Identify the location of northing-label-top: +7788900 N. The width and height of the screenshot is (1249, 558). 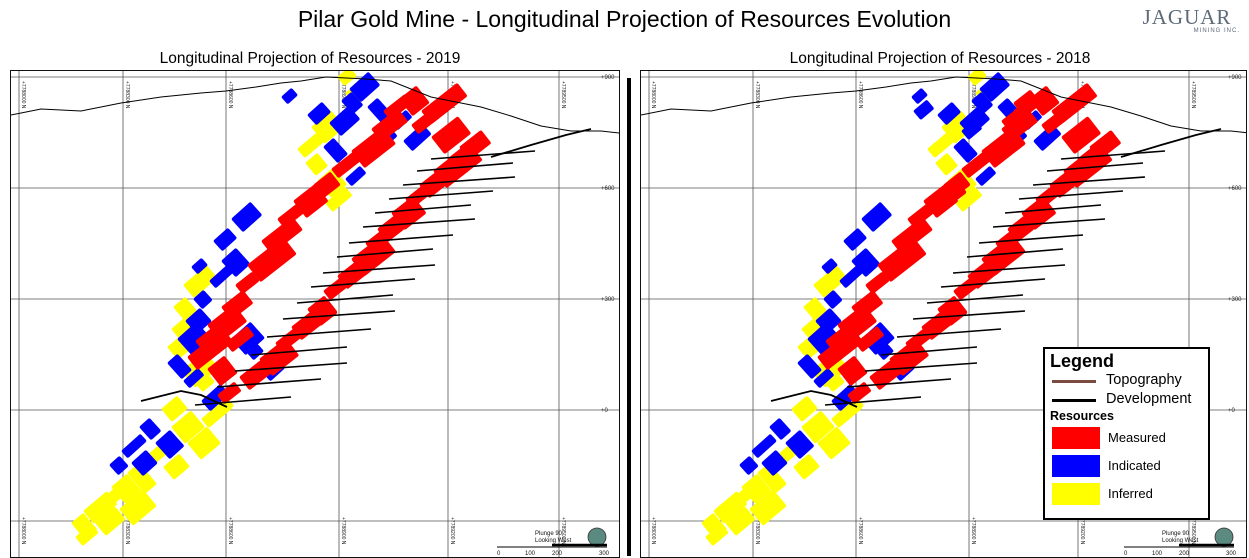
(973, 95).